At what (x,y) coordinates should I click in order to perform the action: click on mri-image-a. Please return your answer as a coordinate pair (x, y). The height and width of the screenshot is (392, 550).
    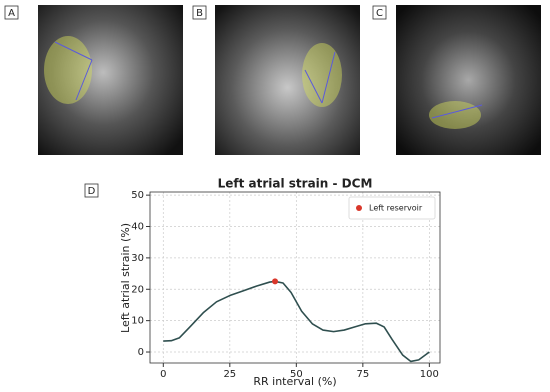
    Looking at the image, I should click on (110, 80).